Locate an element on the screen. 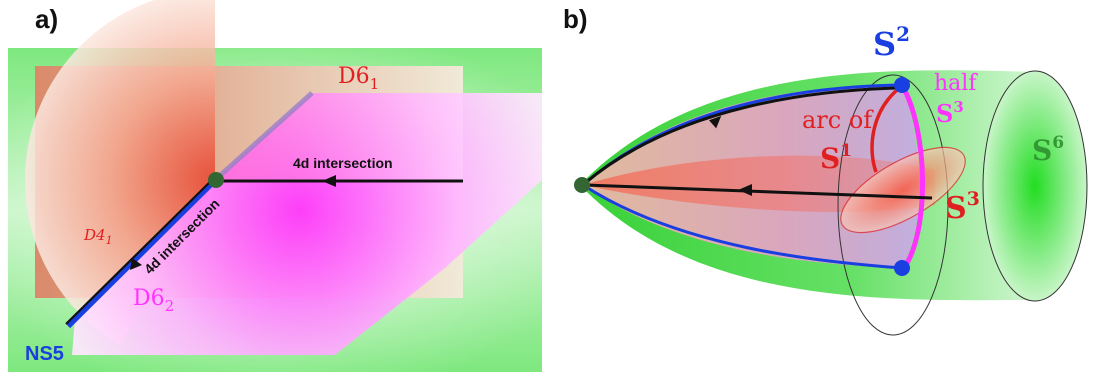  half-s3-arc is located at coordinates (912, 176).